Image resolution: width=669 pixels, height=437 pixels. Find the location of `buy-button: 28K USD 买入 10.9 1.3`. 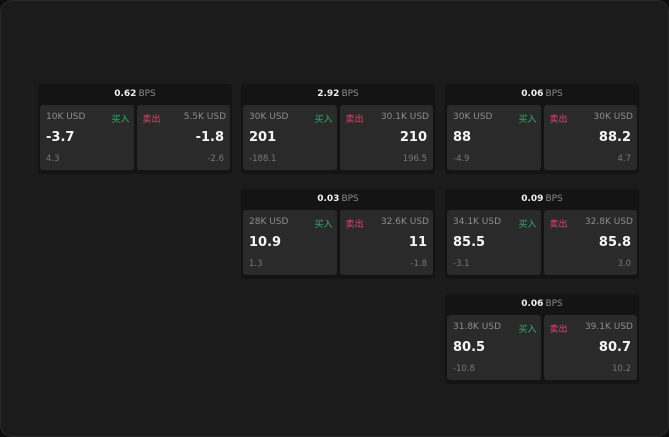

buy-button: 28K USD 买入 10.9 1.3 is located at coordinates (290, 242).